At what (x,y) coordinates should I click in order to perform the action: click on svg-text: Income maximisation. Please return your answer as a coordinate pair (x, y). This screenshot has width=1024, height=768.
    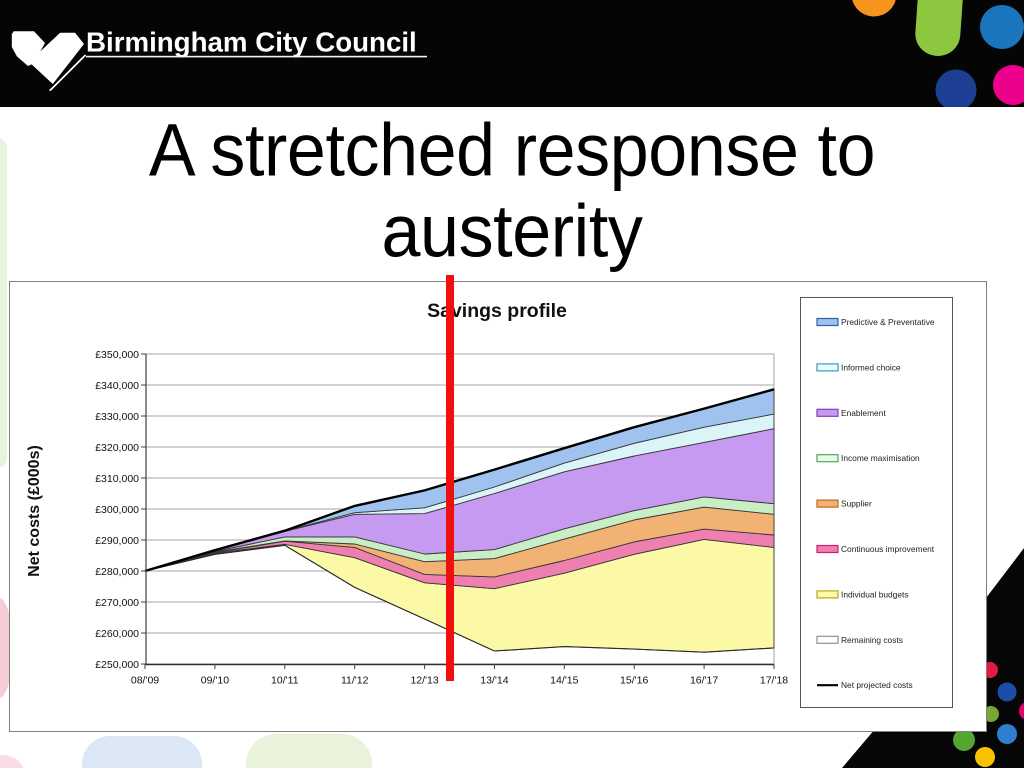
    Looking at the image, I should click on (880, 458).